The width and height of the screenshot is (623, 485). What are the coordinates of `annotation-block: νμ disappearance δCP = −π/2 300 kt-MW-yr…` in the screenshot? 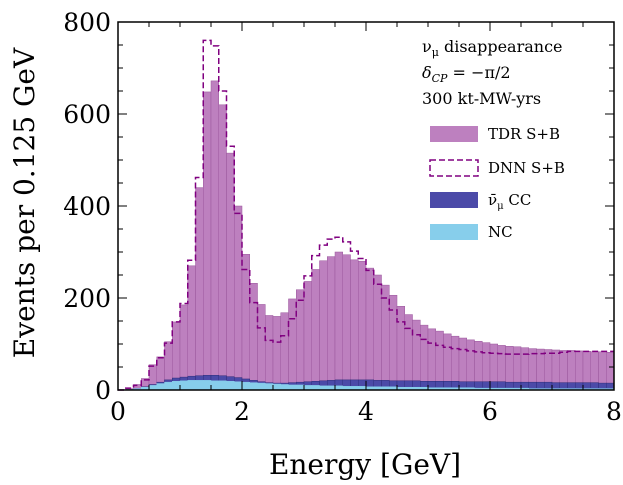 It's located at (492, 72).